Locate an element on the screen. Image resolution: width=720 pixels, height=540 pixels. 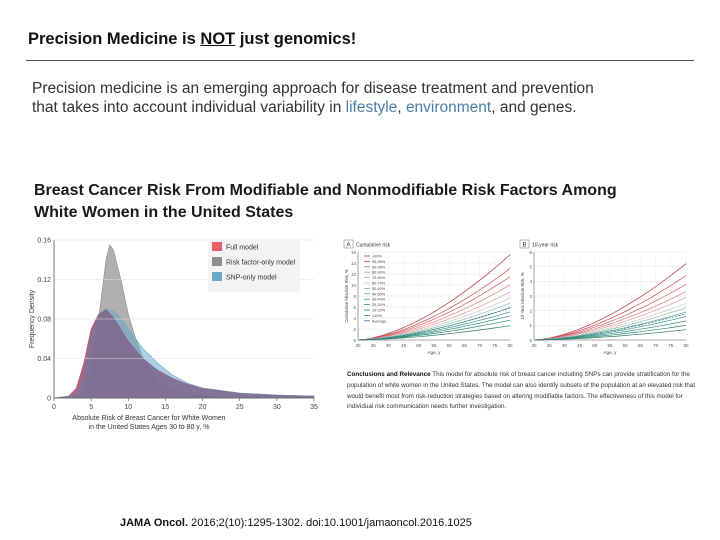
y-tick-label: 10 is located at coordinates (354, 285).